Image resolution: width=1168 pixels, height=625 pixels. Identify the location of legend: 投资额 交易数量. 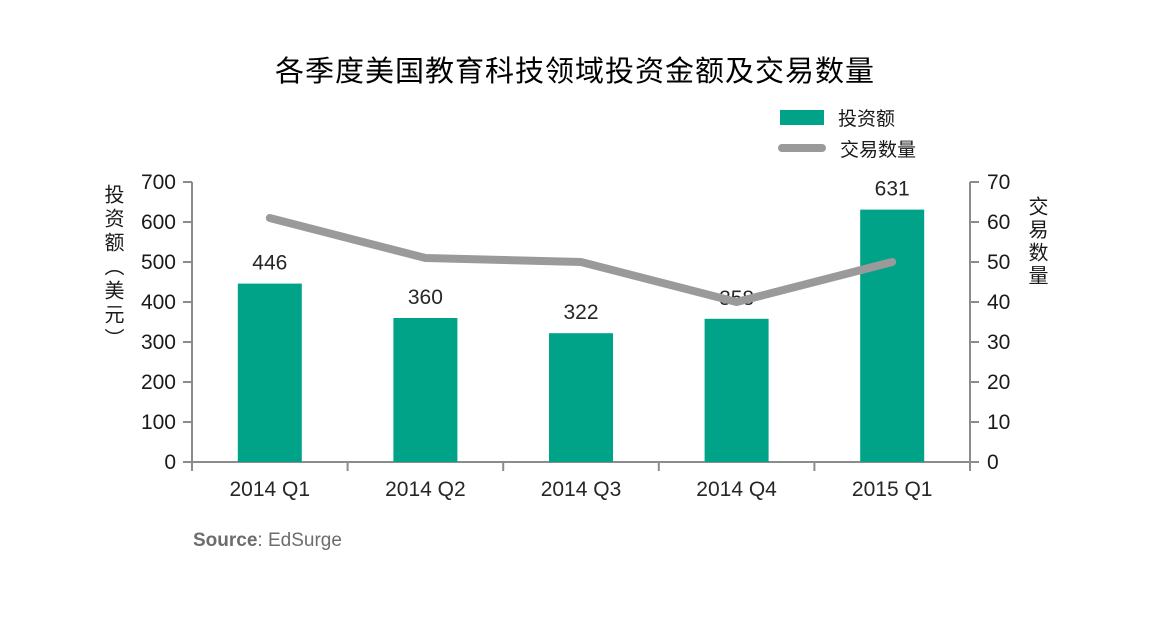
(847, 133).